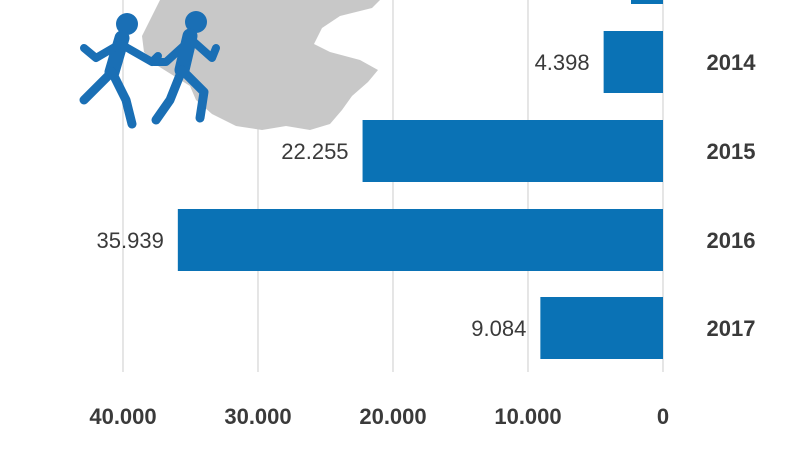  Describe the element at coordinates (527, 416) in the screenshot. I see `x-tick-10.000: 10.000` at that location.